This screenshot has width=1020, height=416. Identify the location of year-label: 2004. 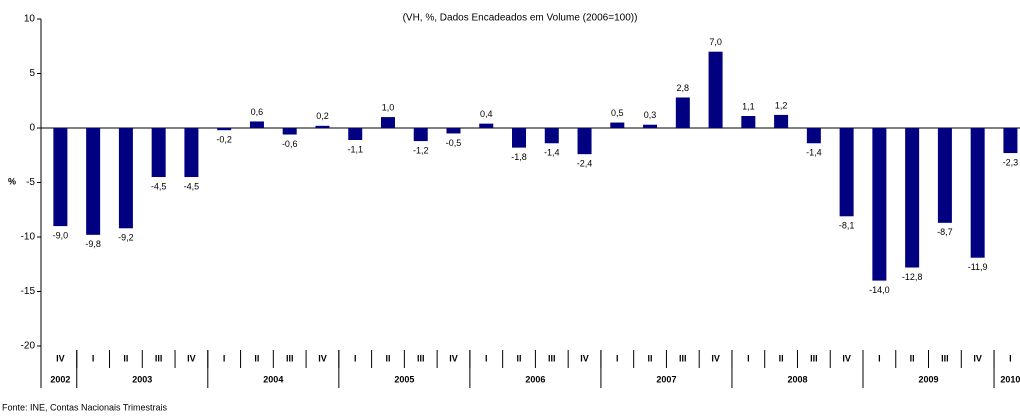
(273, 379).